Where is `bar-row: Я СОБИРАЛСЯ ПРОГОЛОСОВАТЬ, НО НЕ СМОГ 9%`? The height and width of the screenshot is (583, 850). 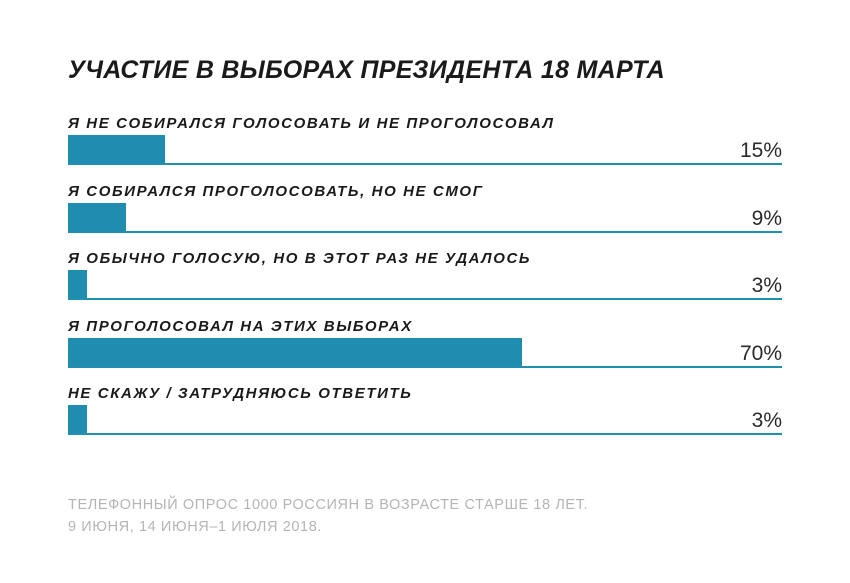 bar-row: Я СОБИРАЛСЯ ПРОГОЛОСОВАТЬ, НО НЕ СМОГ 9% is located at coordinates (425, 213).